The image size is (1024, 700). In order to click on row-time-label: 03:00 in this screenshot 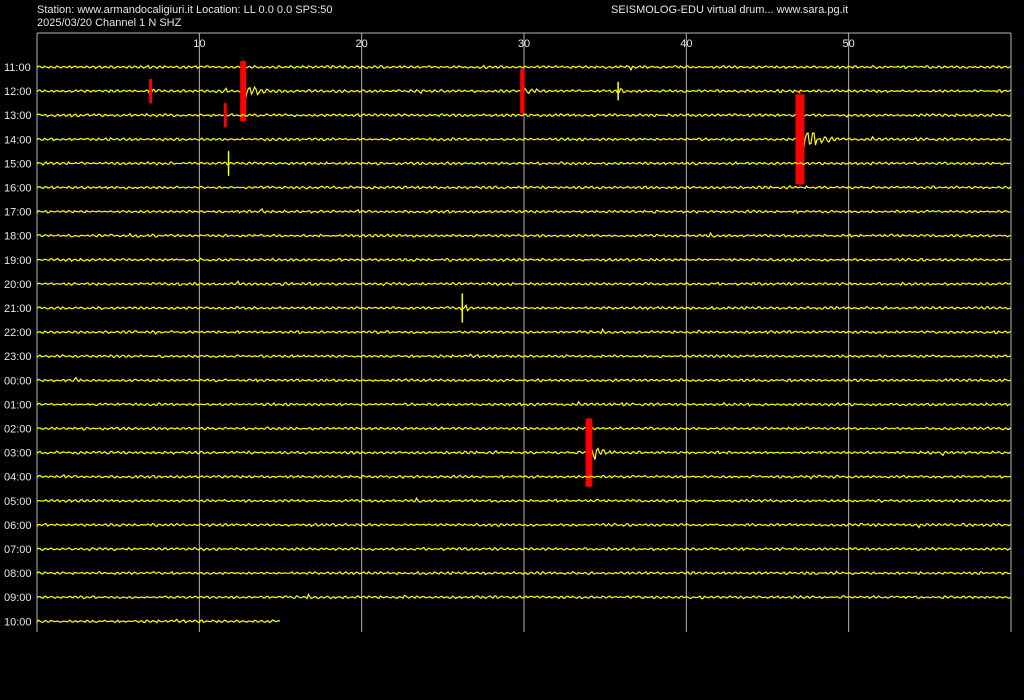, I will do `click(18, 454)`.